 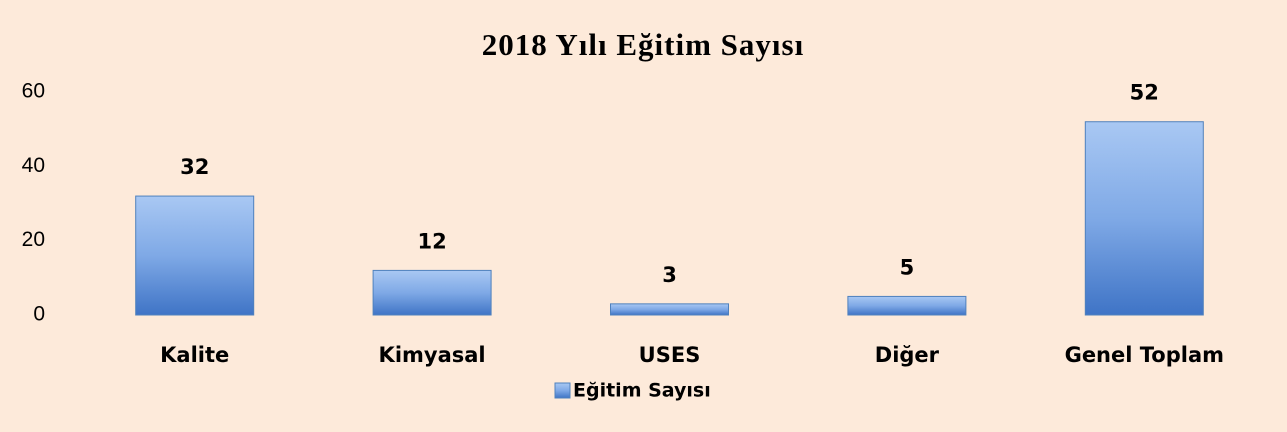 What do you see at coordinates (33, 165) in the screenshot?
I see `y-tick-label: 40` at bounding box center [33, 165].